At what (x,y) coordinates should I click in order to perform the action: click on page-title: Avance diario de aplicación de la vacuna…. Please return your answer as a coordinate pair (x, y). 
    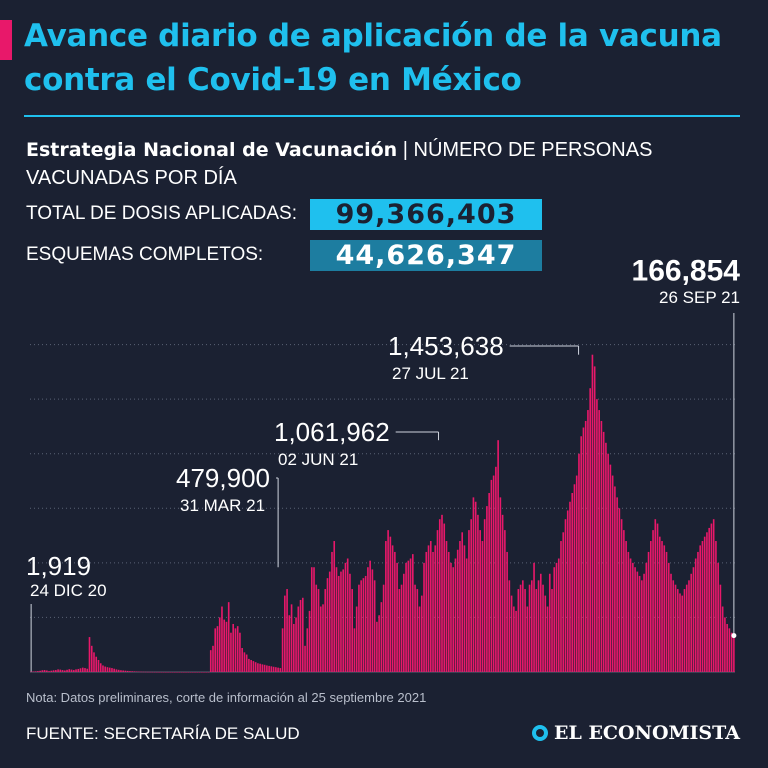
    Looking at the image, I should click on (373, 58).